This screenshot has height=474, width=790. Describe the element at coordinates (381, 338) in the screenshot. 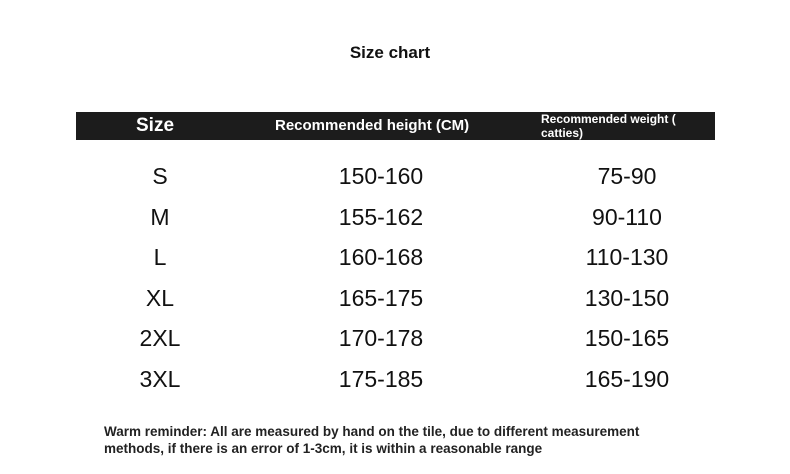

I see `height-cell: 170-178` at that location.